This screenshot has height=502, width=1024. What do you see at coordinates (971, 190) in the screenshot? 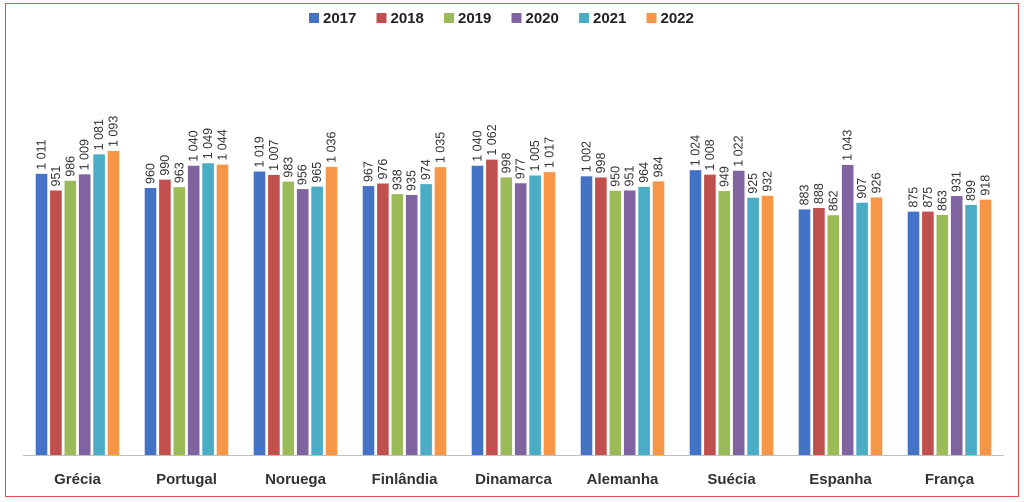
I see `data-label-2021-8: 899` at bounding box center [971, 190].